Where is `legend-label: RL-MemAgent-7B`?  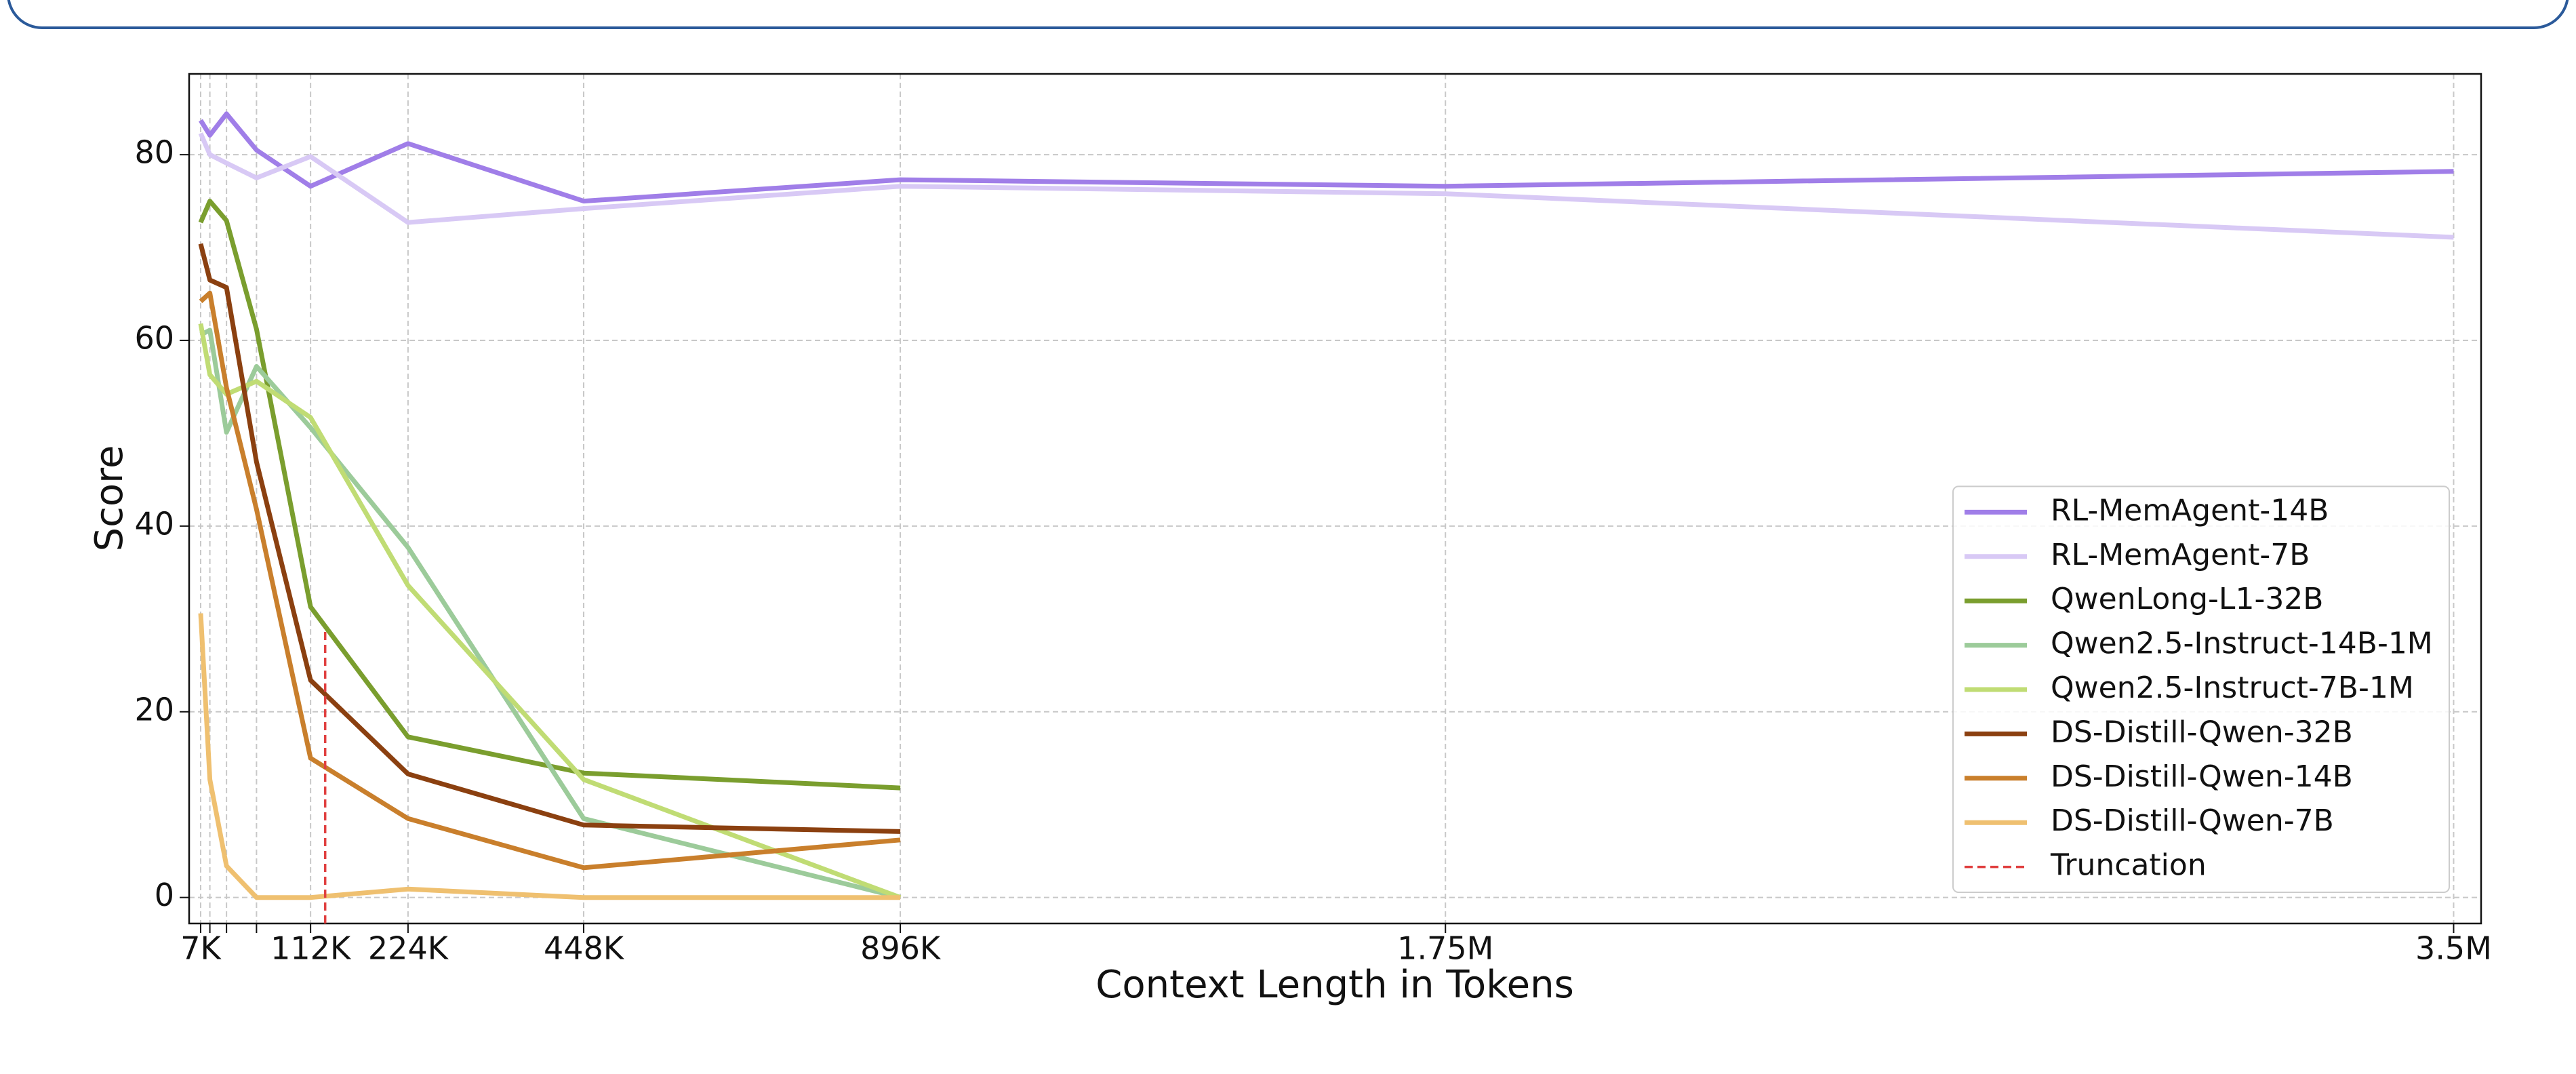 legend-label: RL-MemAgent-7B is located at coordinates (2180, 555).